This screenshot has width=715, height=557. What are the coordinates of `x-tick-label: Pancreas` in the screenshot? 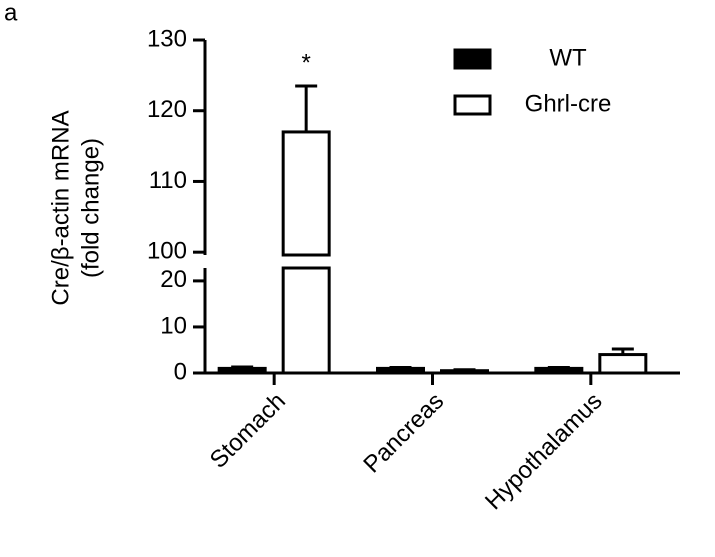 It's located at (403, 433).